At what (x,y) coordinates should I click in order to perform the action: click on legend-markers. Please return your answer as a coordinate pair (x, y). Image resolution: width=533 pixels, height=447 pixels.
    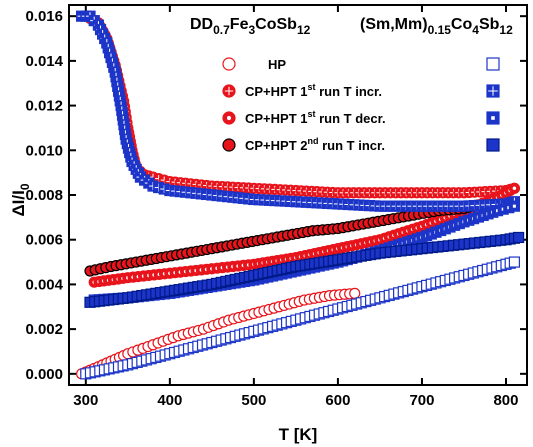
    Looking at the image, I should click on (361, 104).